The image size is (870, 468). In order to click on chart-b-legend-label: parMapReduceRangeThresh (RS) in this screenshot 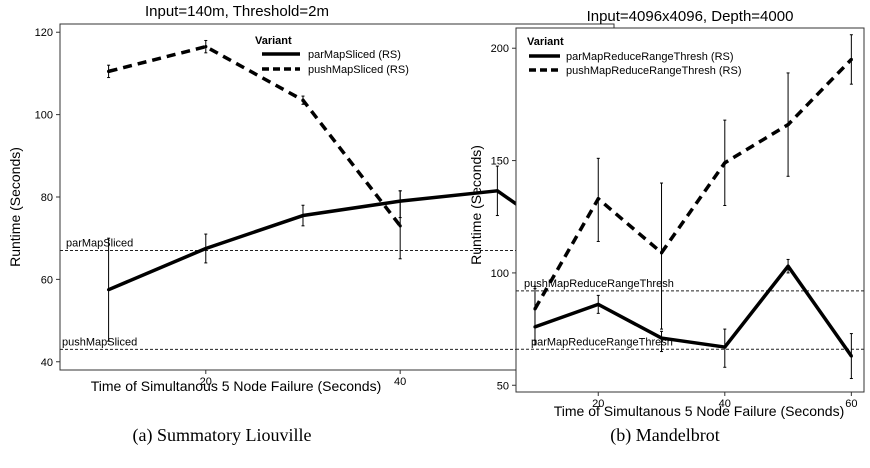, I will do `click(650, 57)`.